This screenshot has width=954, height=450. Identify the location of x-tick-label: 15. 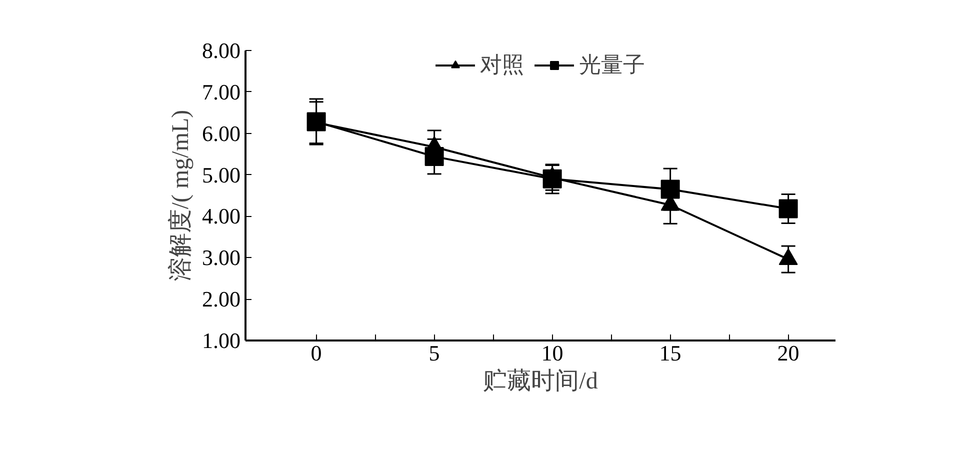
(670, 353).